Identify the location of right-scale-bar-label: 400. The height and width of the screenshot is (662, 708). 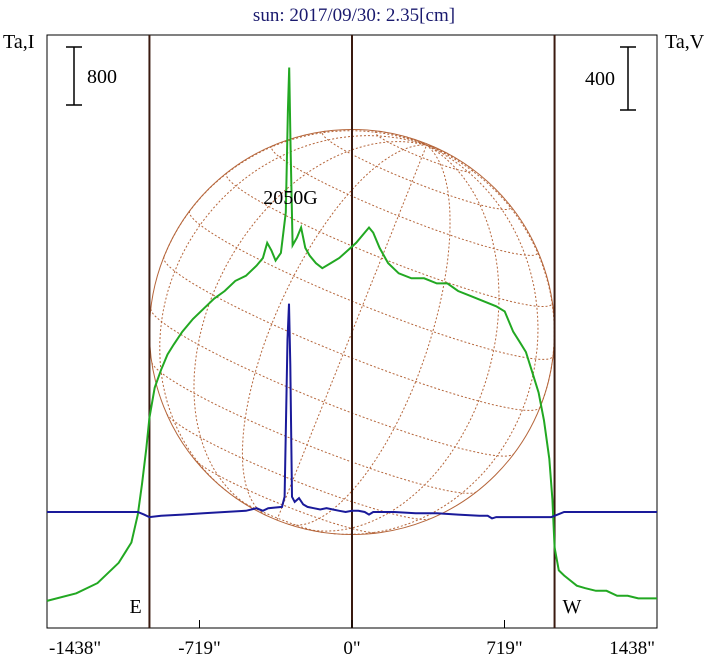
(600, 79).